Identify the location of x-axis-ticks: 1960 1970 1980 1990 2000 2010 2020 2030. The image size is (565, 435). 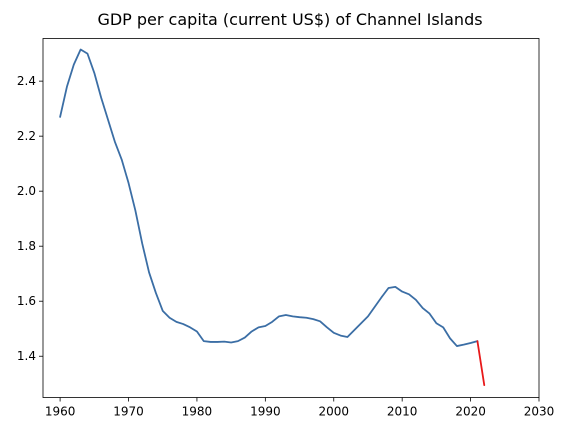
(300, 408).